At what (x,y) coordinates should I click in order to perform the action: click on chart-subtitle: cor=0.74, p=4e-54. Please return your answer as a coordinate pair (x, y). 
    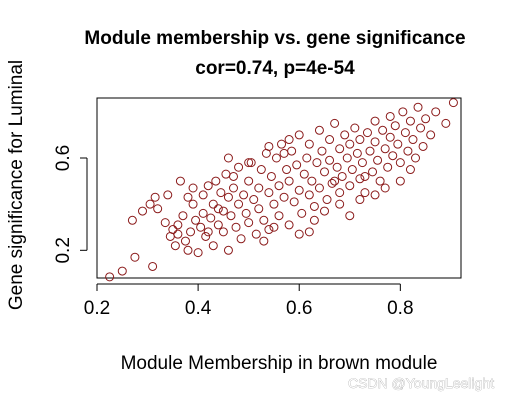
    Looking at the image, I should click on (275, 68).